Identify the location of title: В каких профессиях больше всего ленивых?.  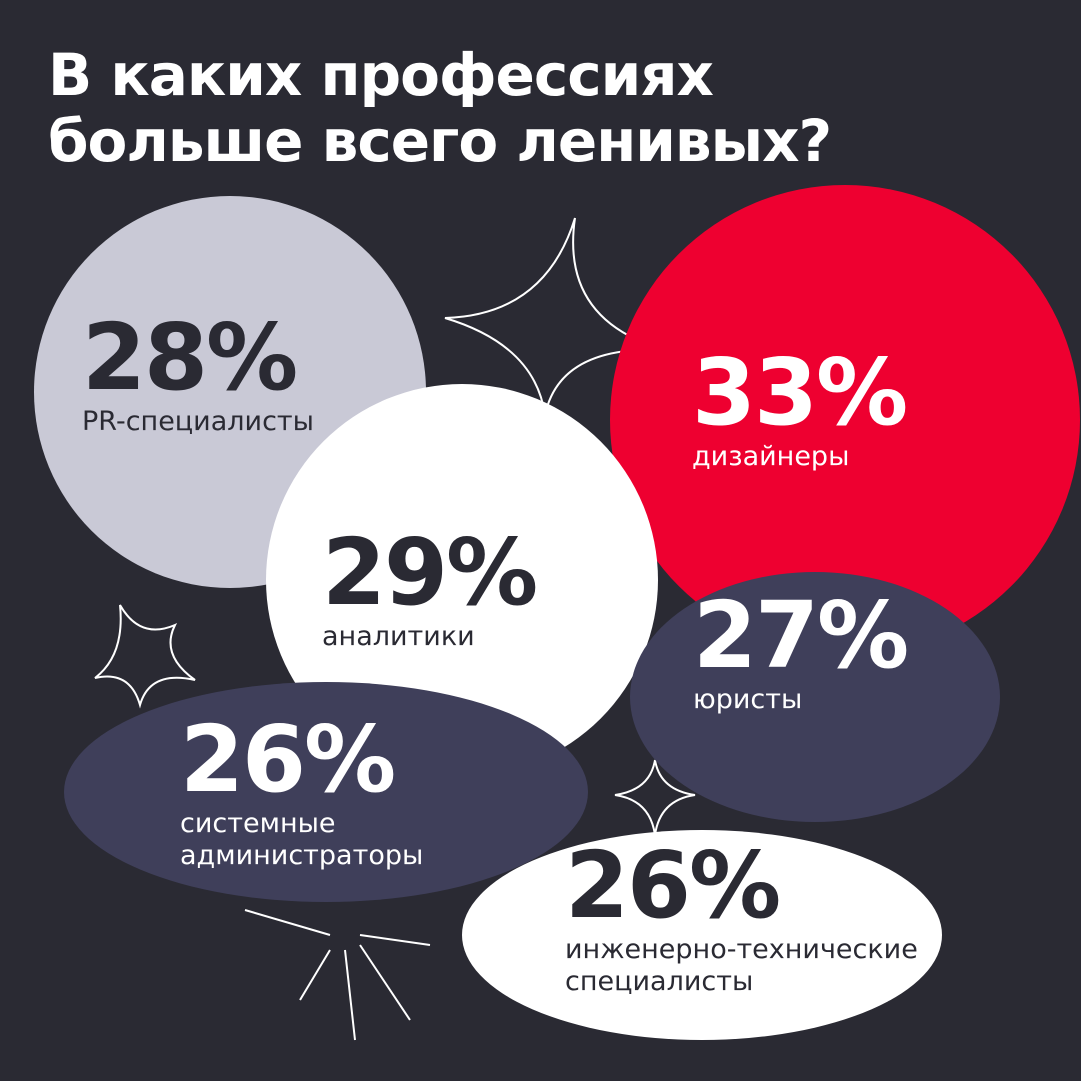
(440, 108).